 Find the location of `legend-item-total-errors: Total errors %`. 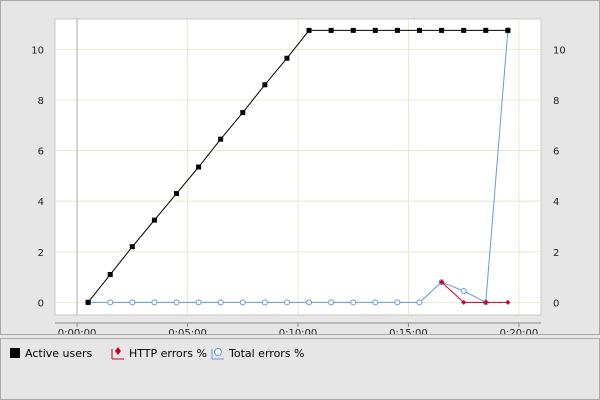

legend-item-total-errors: Total errors % is located at coordinates (258, 353).